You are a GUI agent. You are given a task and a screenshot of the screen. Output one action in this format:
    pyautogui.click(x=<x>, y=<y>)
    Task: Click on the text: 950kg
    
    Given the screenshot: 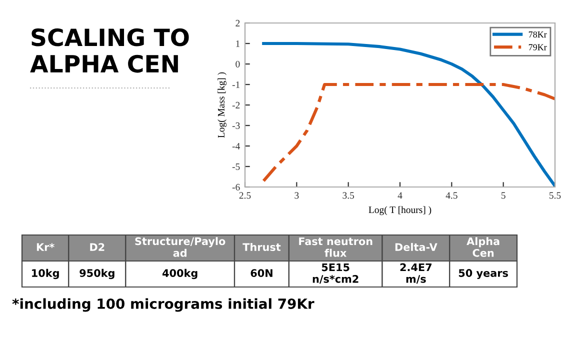 What is the action you would take?
    pyautogui.click(x=97, y=274)
    